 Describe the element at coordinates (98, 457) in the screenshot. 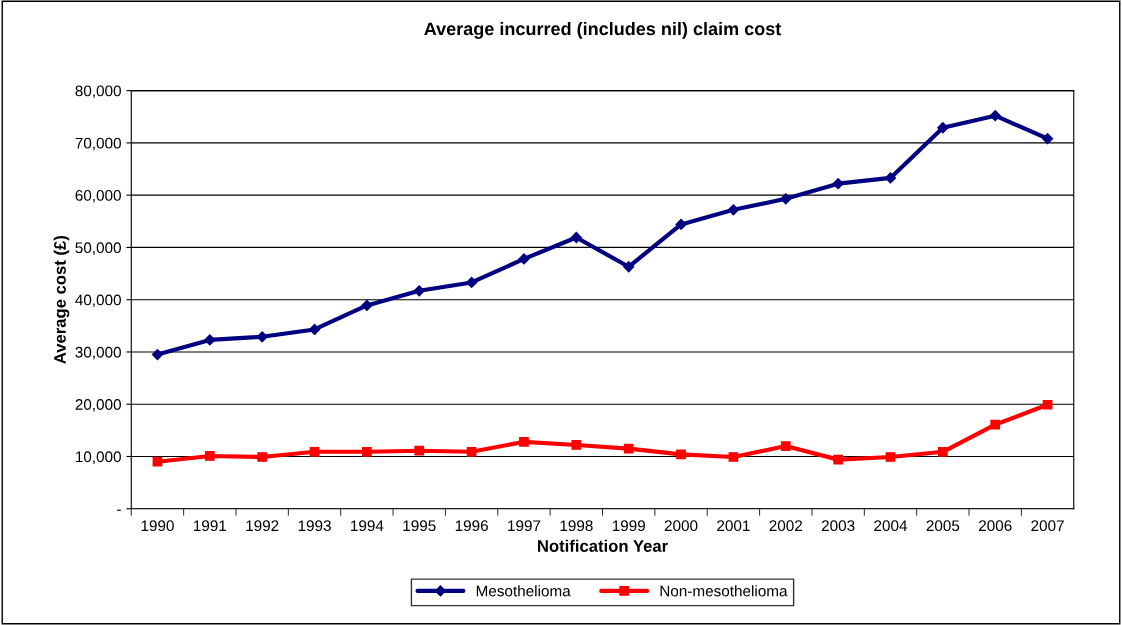

I see `y-tick-label: 10,000` at that location.